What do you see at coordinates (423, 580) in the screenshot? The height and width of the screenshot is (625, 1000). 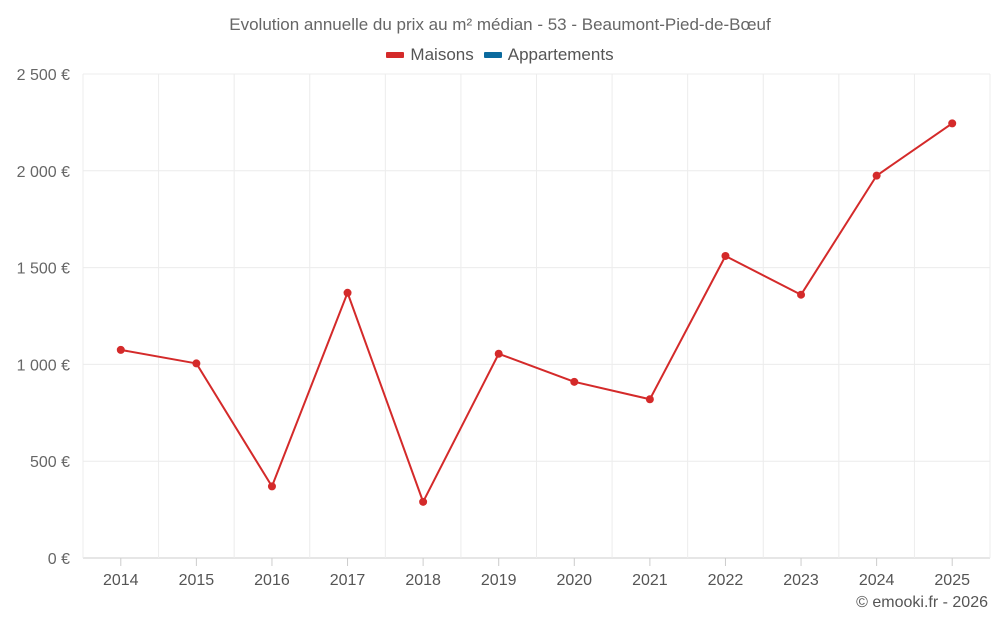 I see `x-tick-label: 2018` at bounding box center [423, 580].